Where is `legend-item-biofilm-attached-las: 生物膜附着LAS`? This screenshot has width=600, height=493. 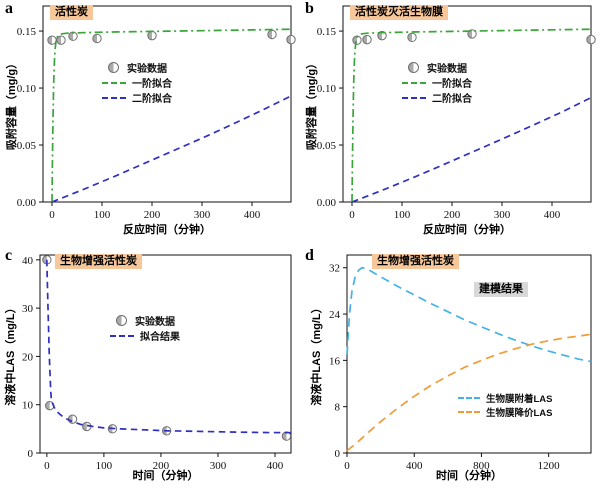 legend-item-biofilm-attached-las: 生物膜附着LAS is located at coordinates (505, 398).